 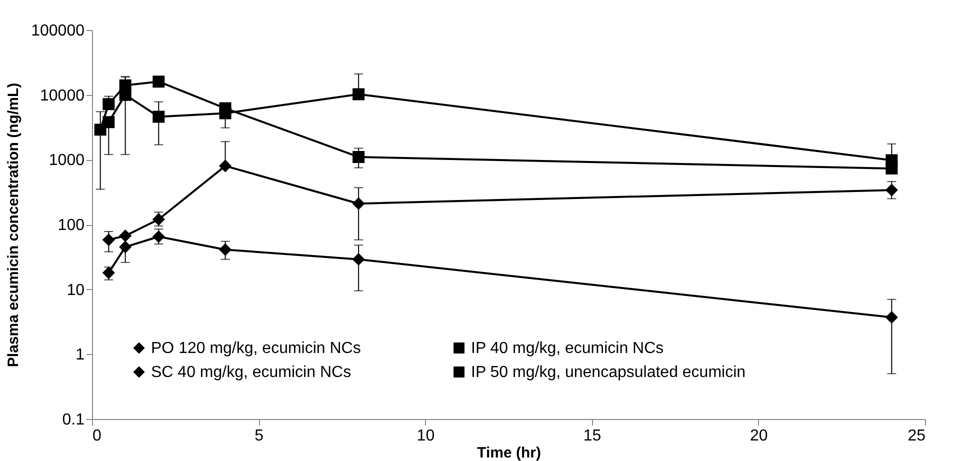 What do you see at coordinates (608, 372) in the screenshot?
I see `legend-label: IP 50 mg/kg, unencapsulated ecumicin` at bounding box center [608, 372].